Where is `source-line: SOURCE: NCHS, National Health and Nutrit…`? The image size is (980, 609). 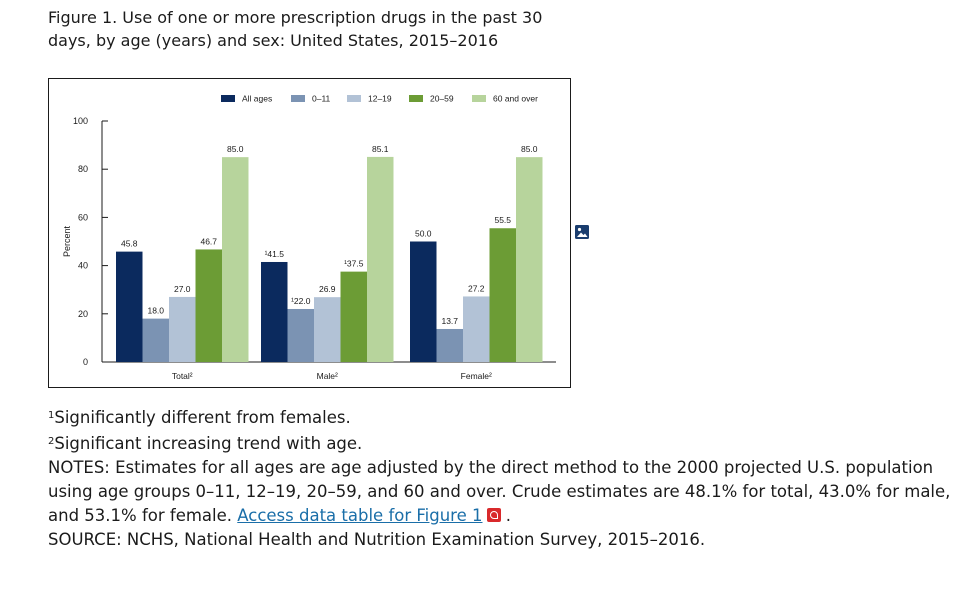
source-line: SOURCE: NCHS, National Health and Nutrit… is located at coordinates (377, 539).